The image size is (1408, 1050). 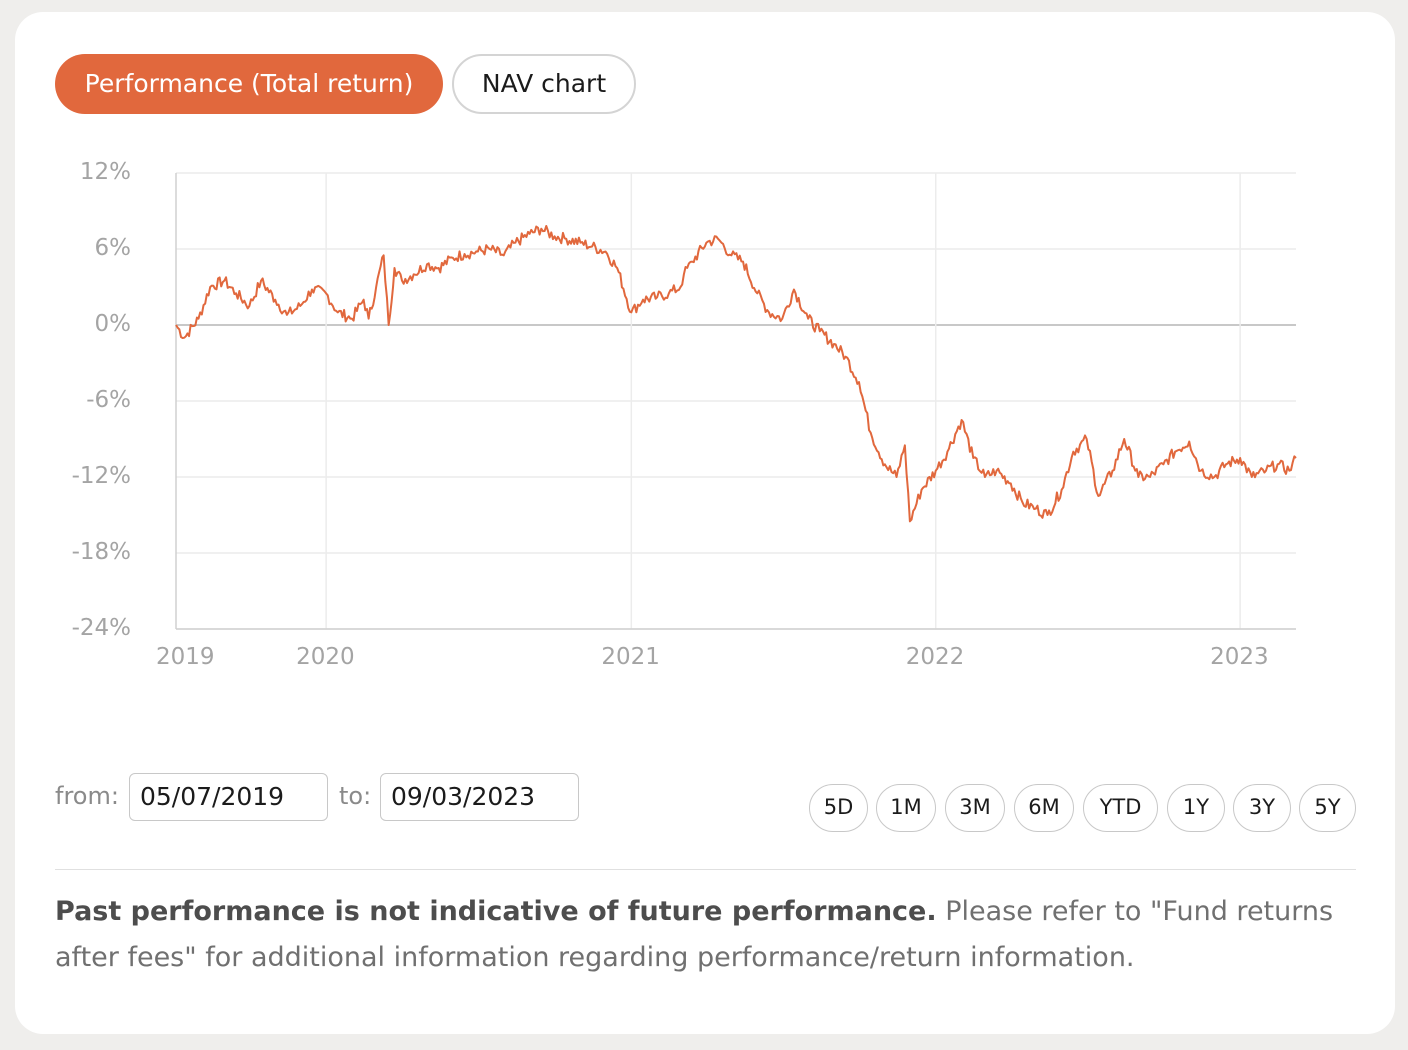 What do you see at coordinates (1120, 808) in the screenshot?
I see `range-button-ytd: YTD` at bounding box center [1120, 808].